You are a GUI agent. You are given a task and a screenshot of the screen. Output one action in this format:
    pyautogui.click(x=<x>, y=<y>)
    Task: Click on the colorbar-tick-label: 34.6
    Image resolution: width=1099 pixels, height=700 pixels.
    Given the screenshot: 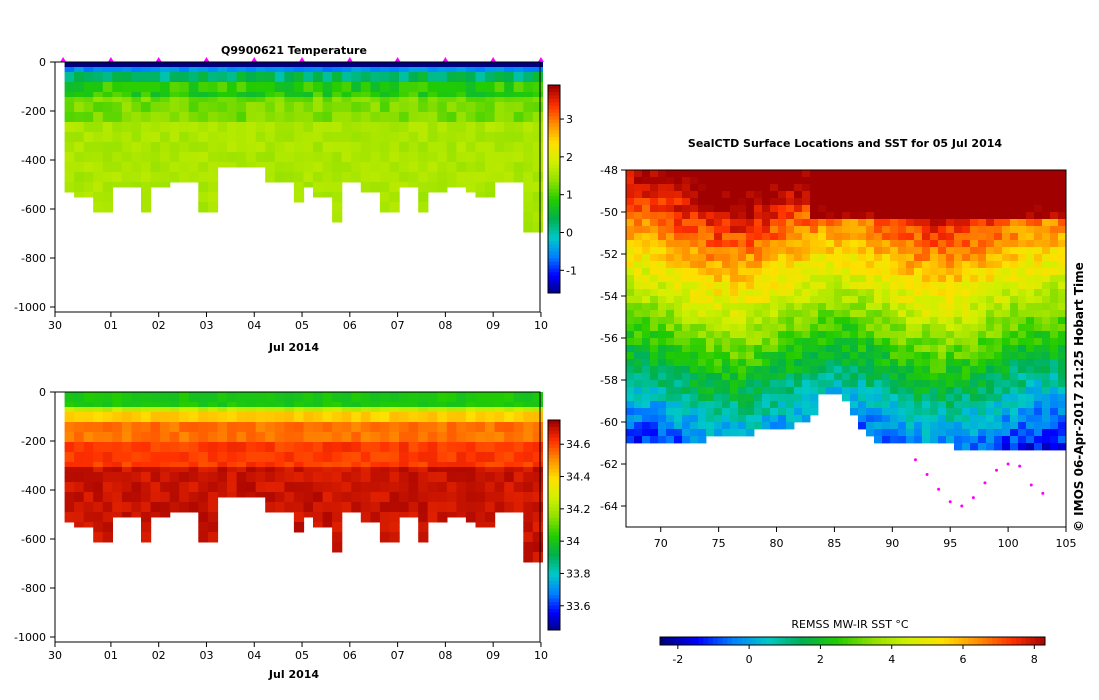 What is the action you would take?
    pyautogui.click(x=578, y=444)
    